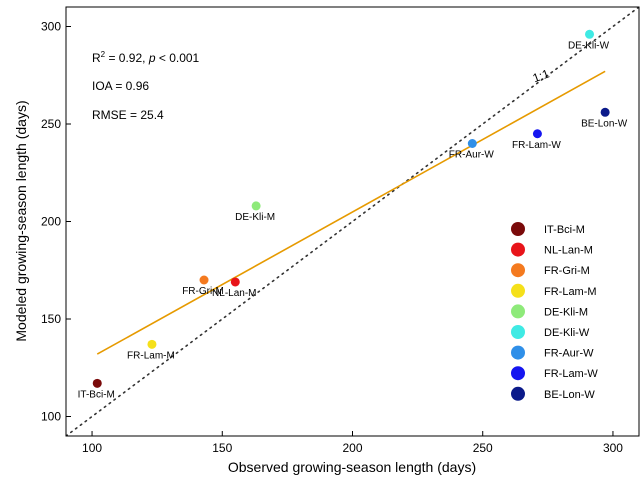 Image resolution: width=641 pixels, height=479 pixels. I want to click on x-tick-label: 250, so click(483, 448).